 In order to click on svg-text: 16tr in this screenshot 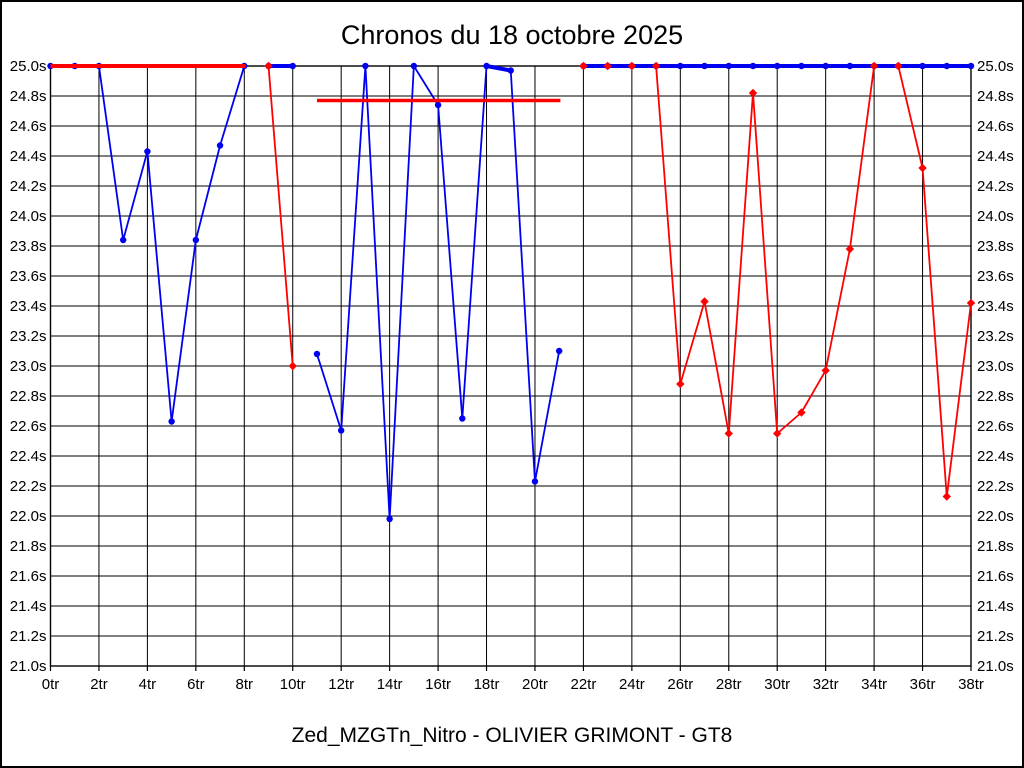, I will do `click(438, 684)`.